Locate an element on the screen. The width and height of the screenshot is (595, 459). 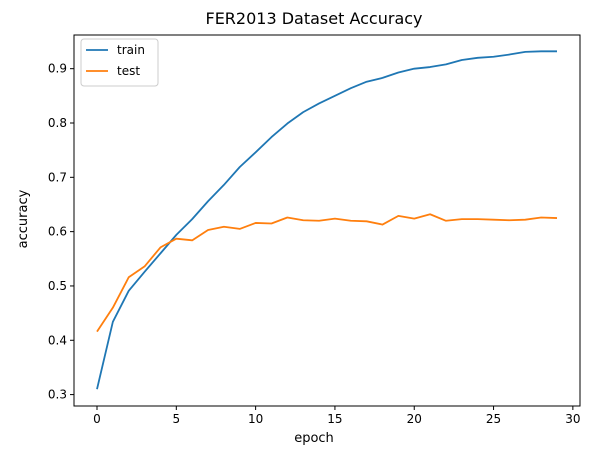
y-tick-label: 0.9 is located at coordinates (57, 69).